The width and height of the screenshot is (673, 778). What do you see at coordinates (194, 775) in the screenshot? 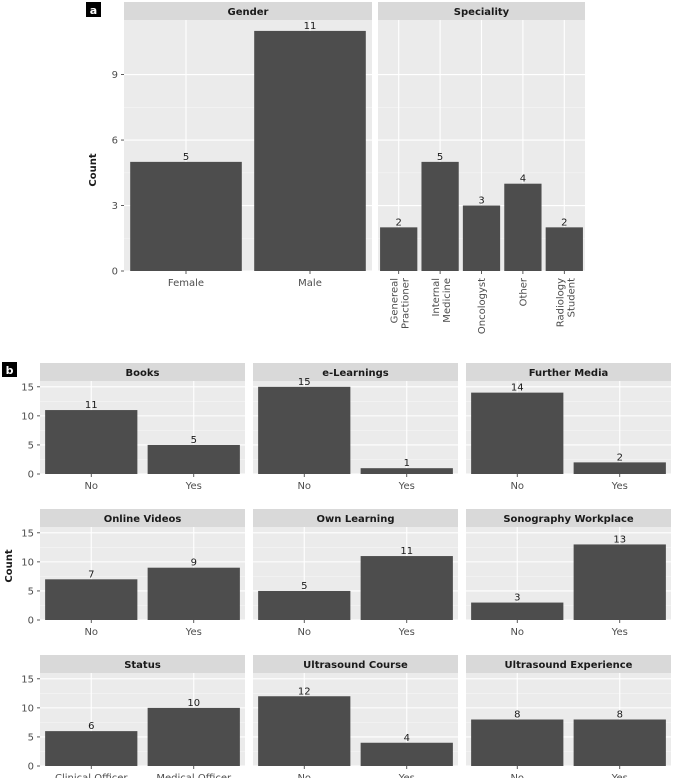
I see `x-tick-label: Medical Officer` at bounding box center [194, 775].